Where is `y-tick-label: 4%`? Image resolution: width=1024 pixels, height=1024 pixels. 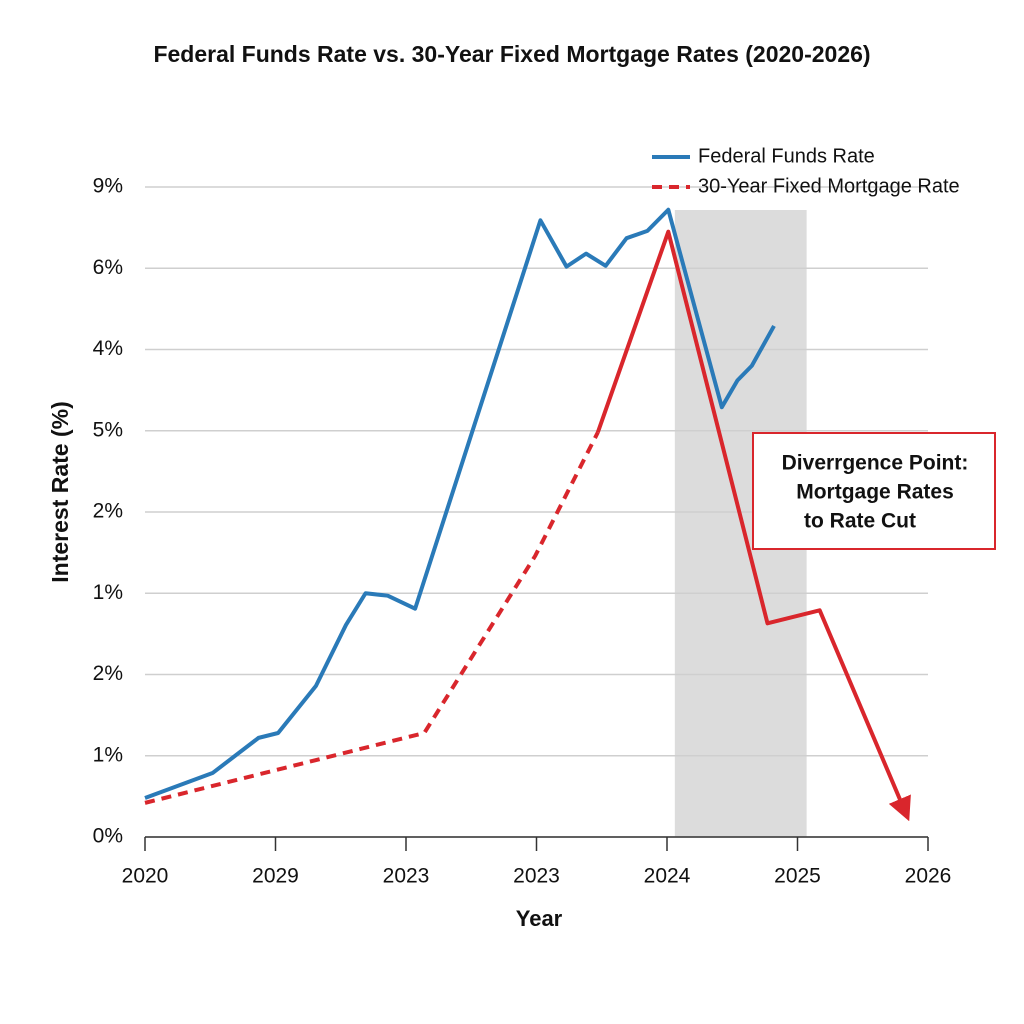 y-tick-label: 4% is located at coordinates (108, 348).